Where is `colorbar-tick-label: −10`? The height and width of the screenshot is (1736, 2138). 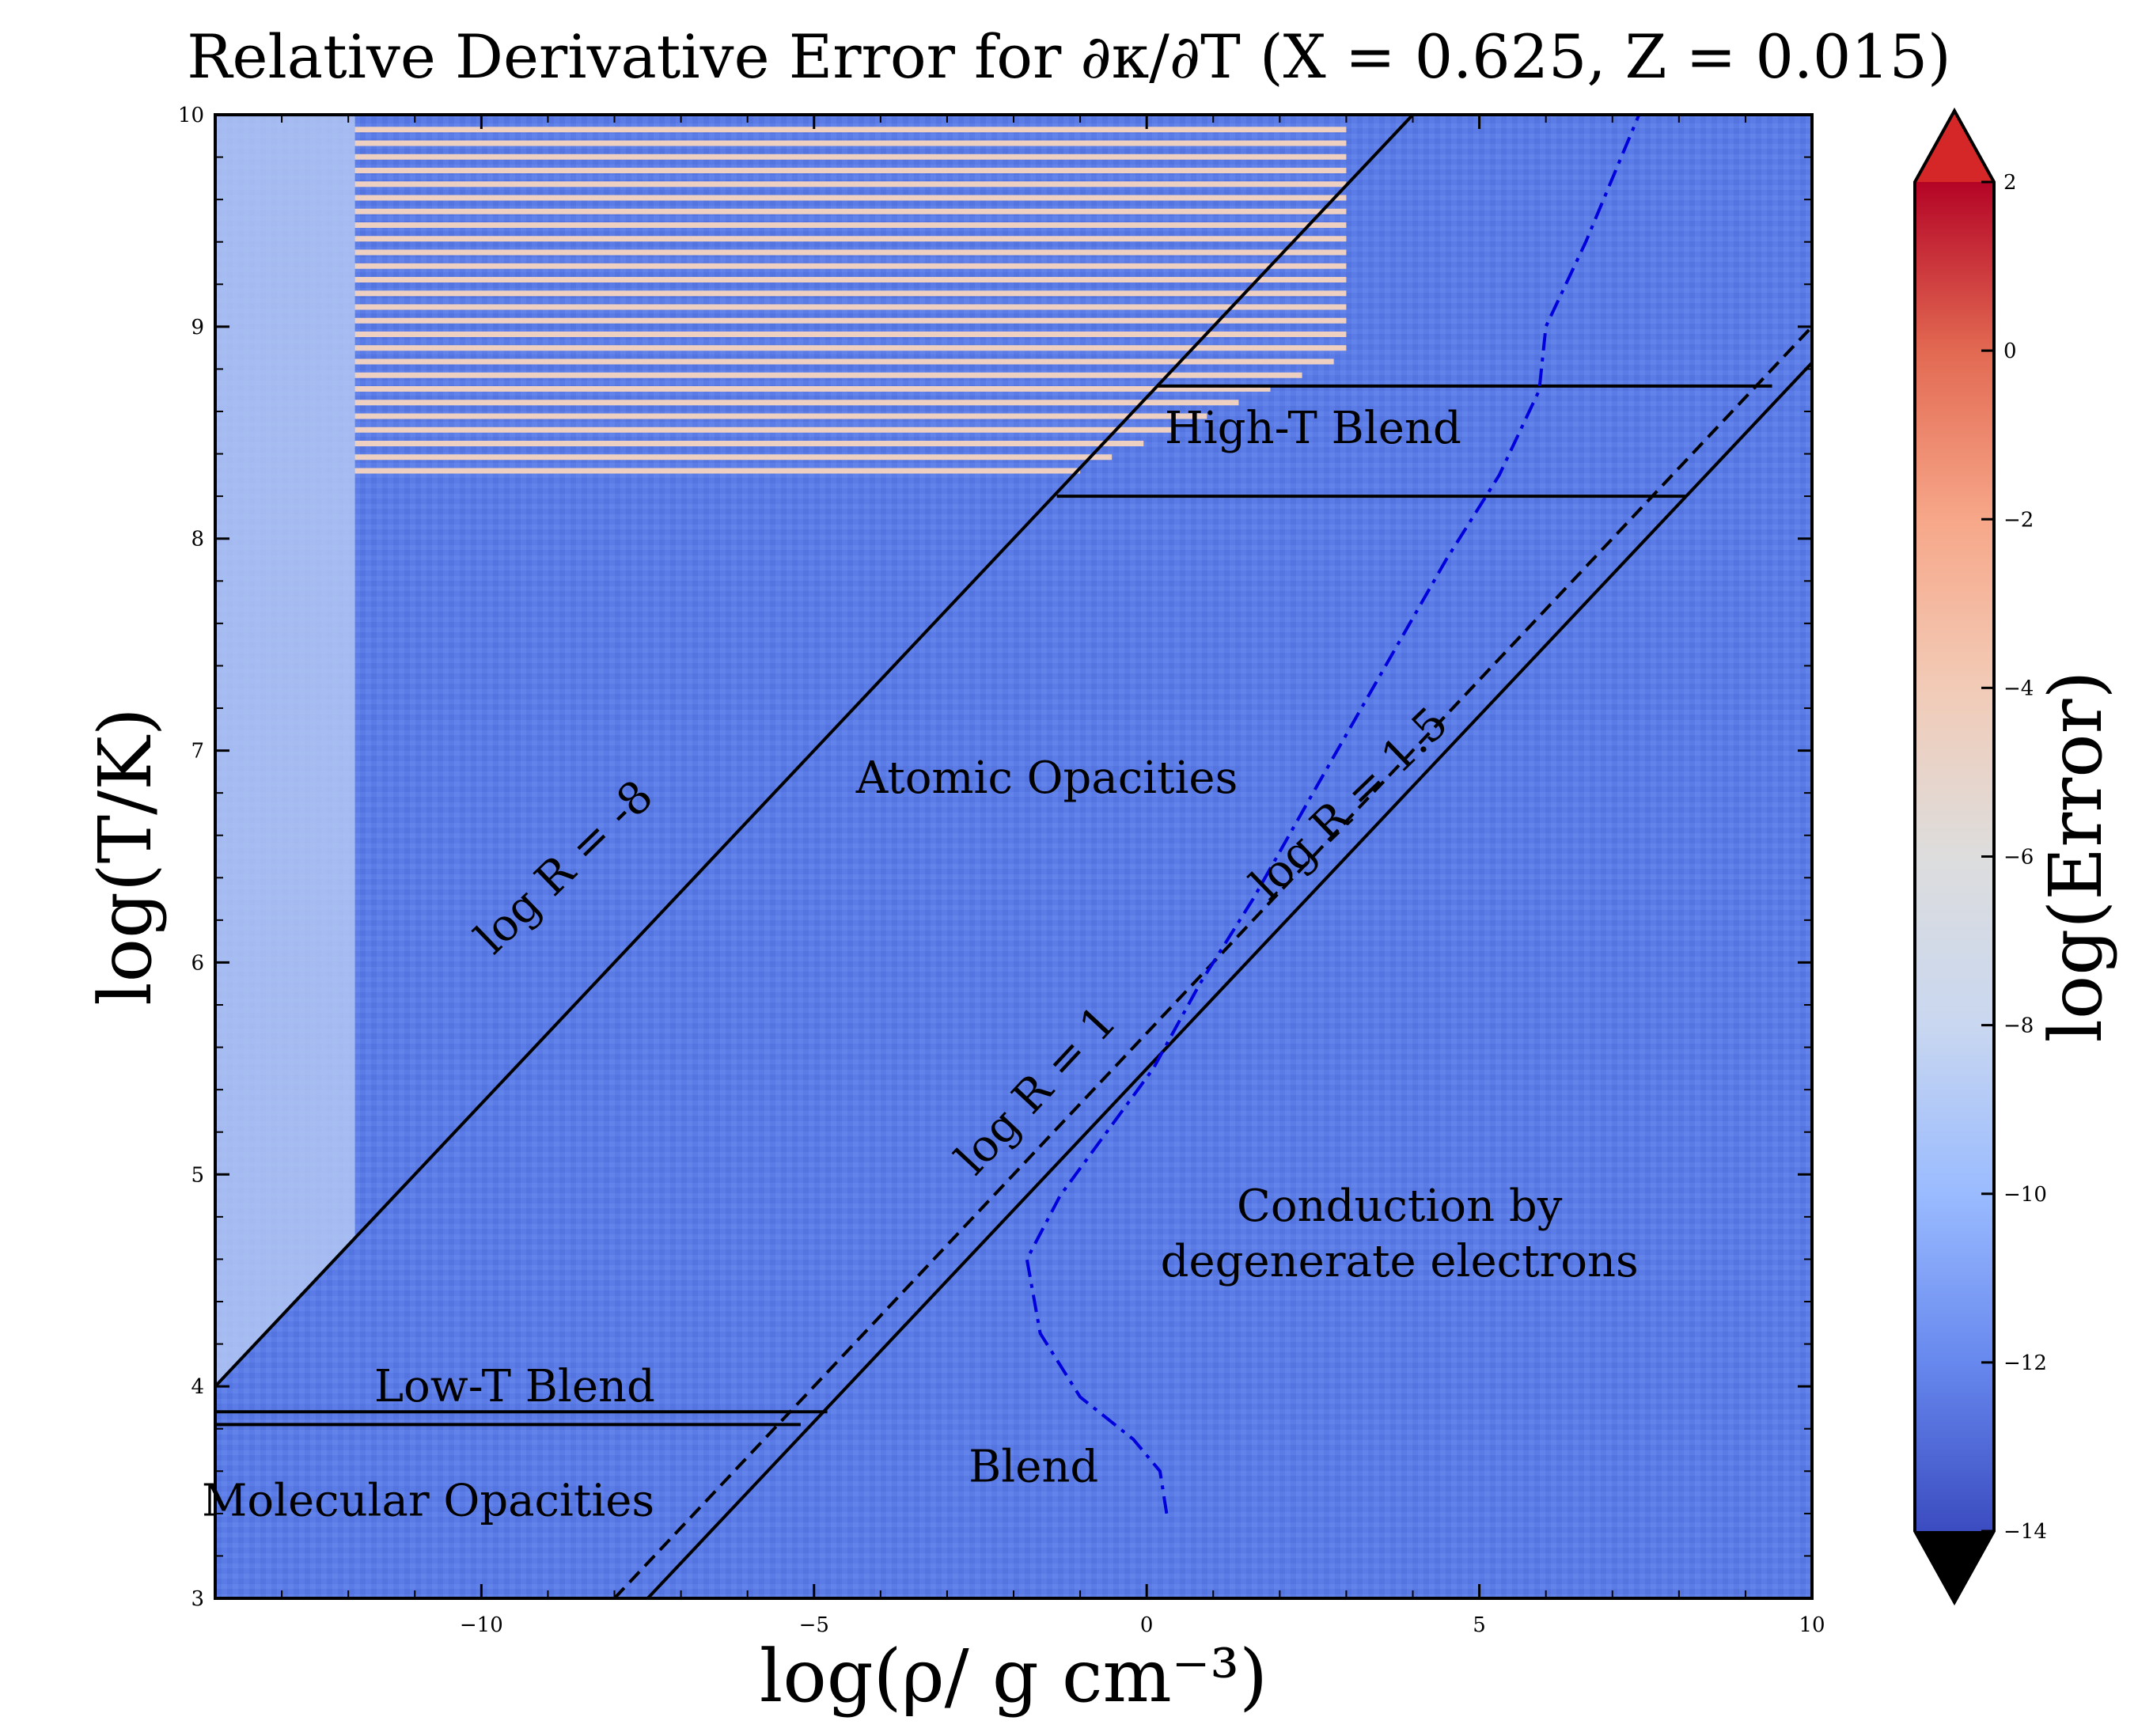 colorbar-tick-label: −10 is located at coordinates (2025, 1195).